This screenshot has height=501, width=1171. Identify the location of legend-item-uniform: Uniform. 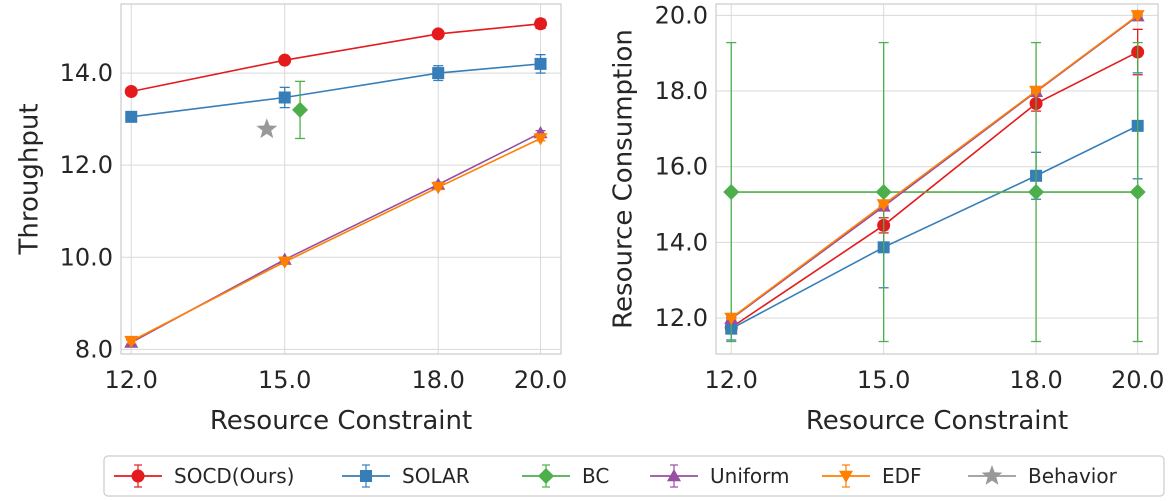
(720, 476).